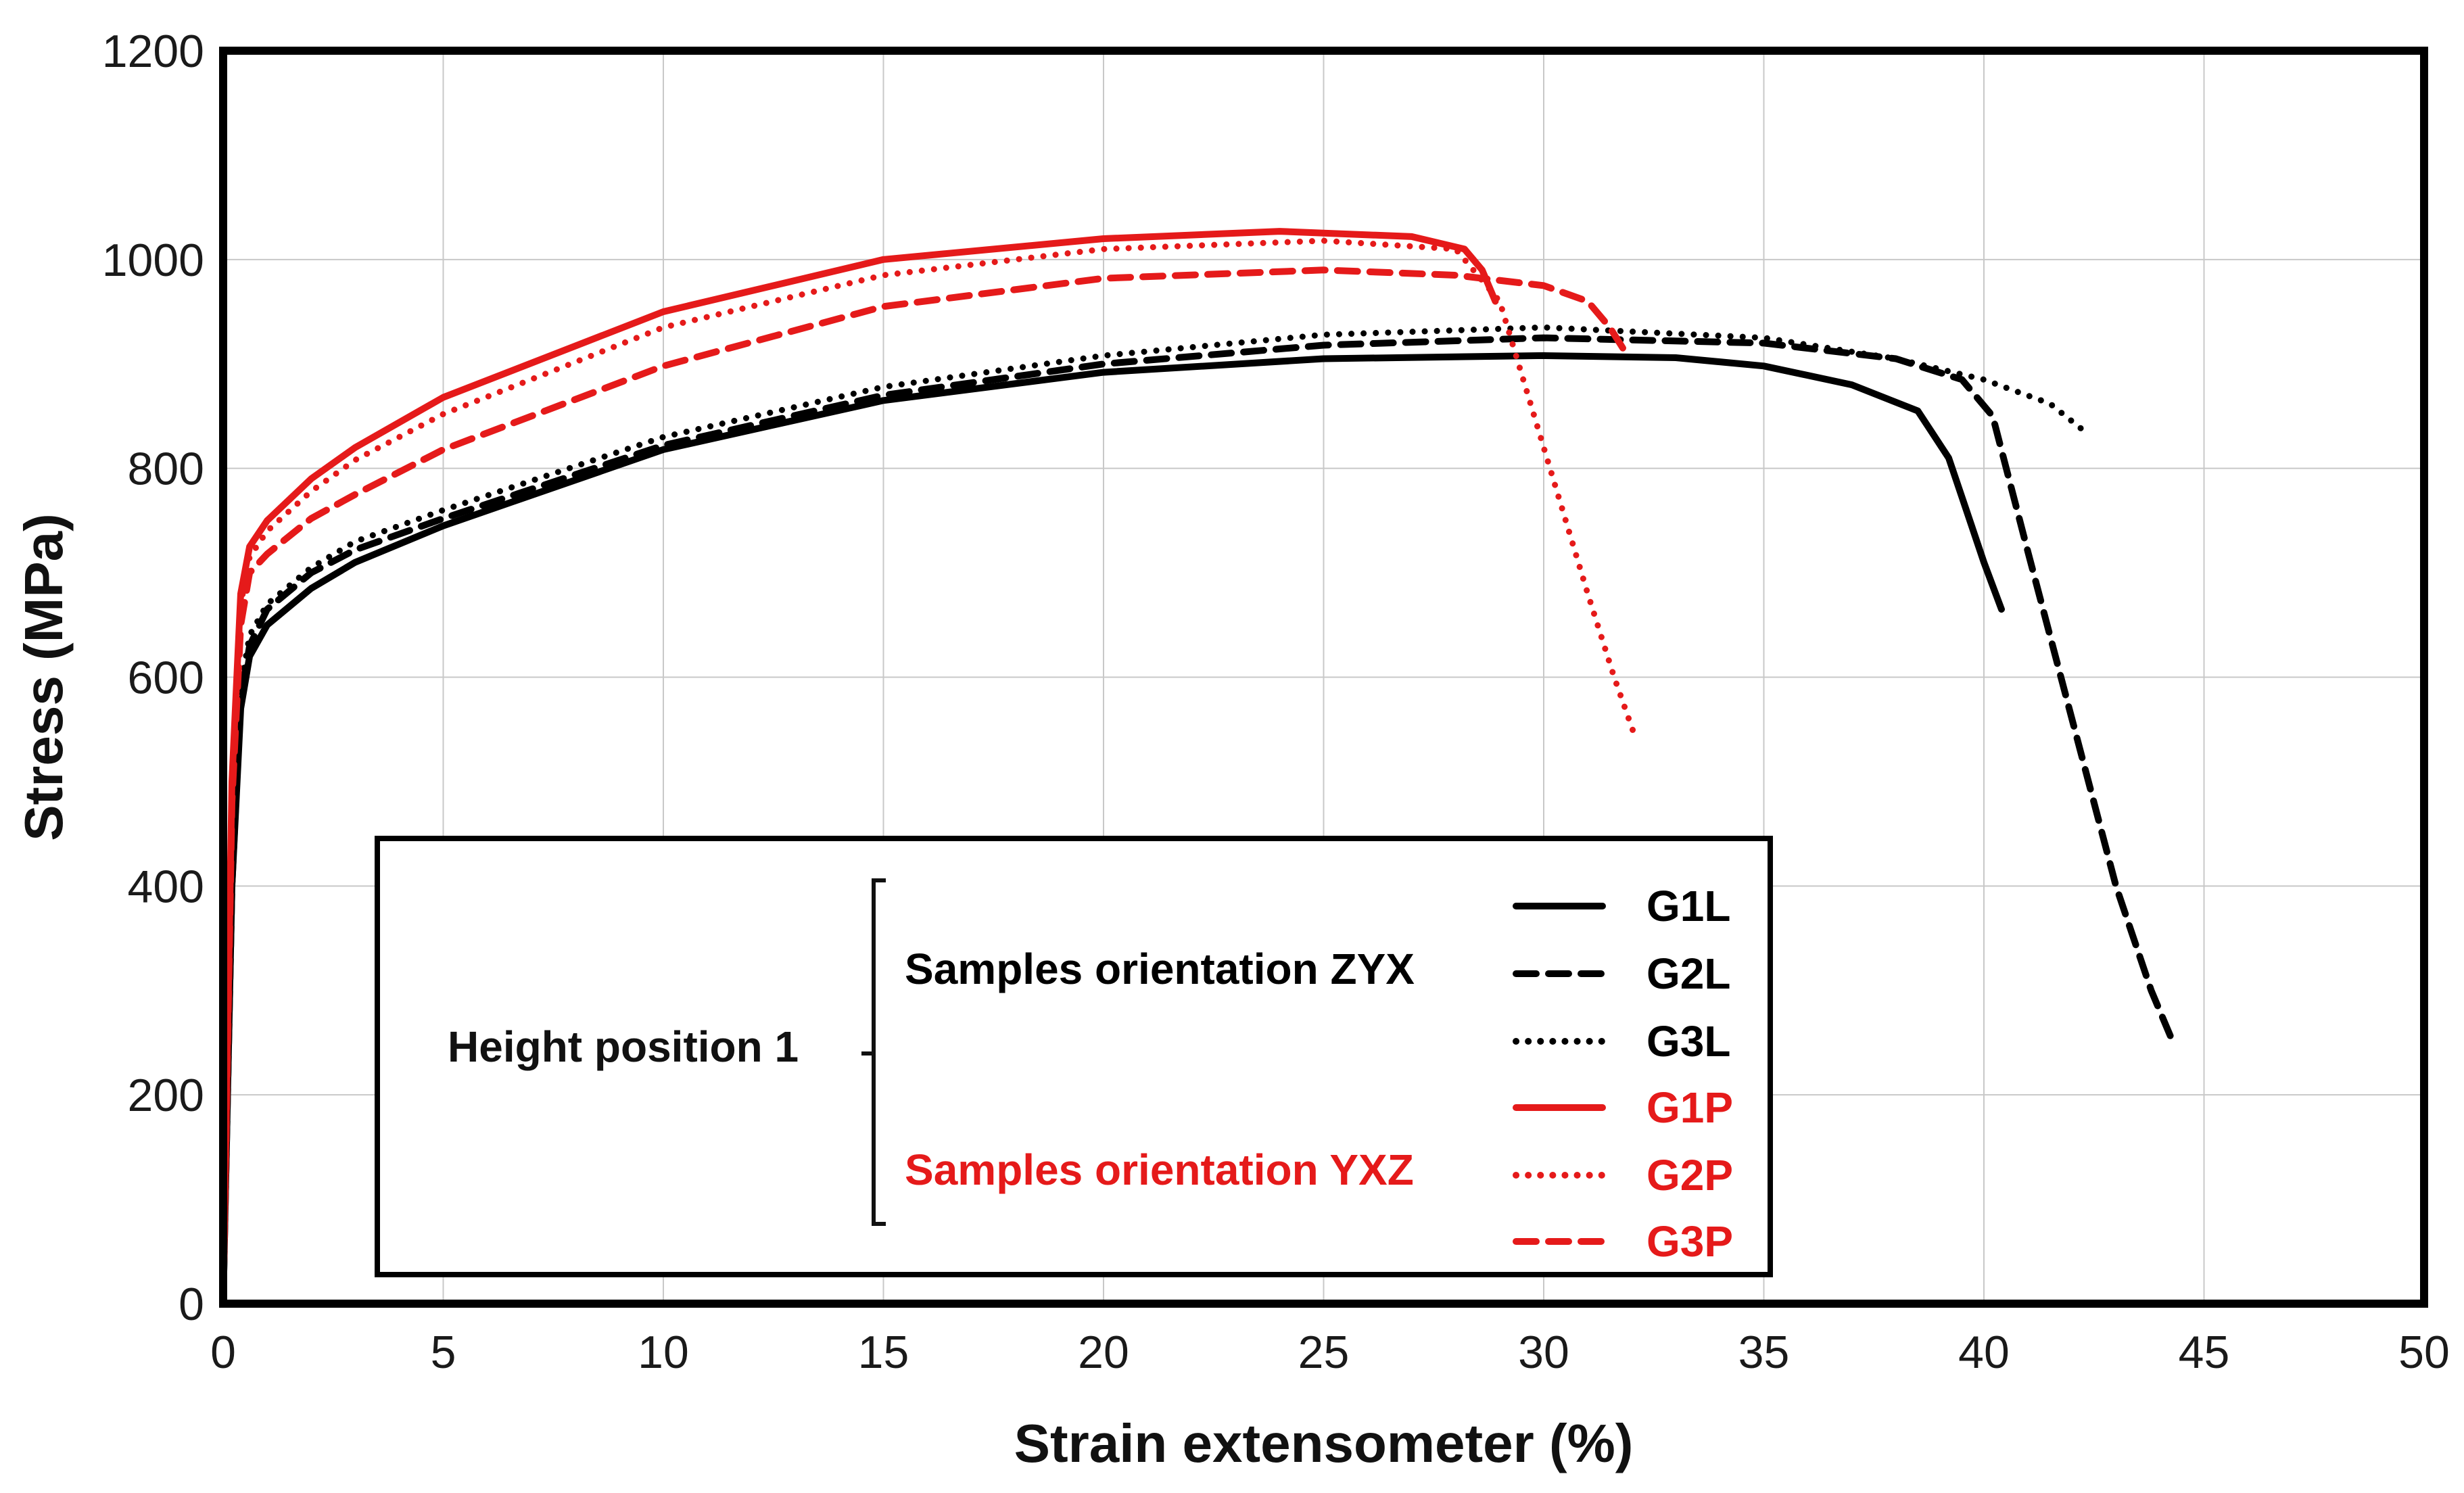 Image resolution: width=2464 pixels, height=1493 pixels. Describe the element at coordinates (1103, 1352) in the screenshot. I see `x-tick-label: 20` at that location.